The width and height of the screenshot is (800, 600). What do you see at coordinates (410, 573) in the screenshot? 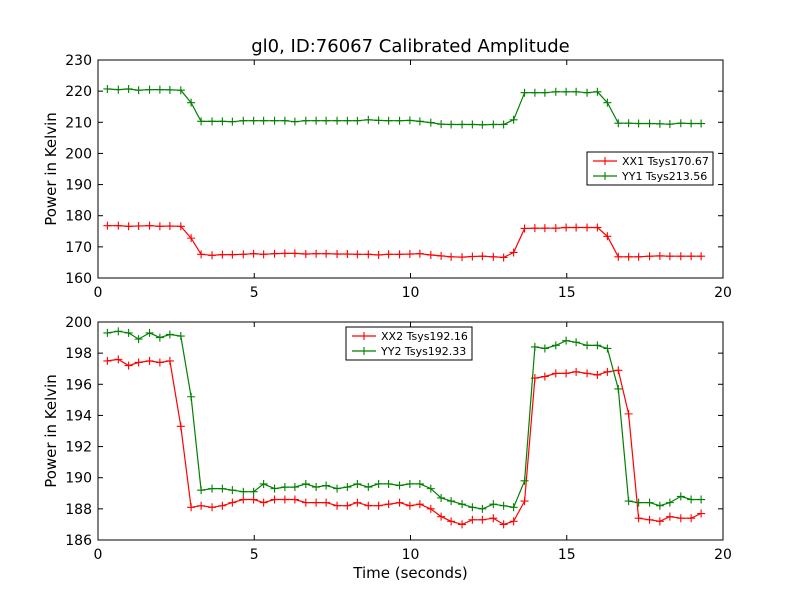
I see `bottom-plot-x-axis-label: Time (seconds)` at bounding box center [410, 573].